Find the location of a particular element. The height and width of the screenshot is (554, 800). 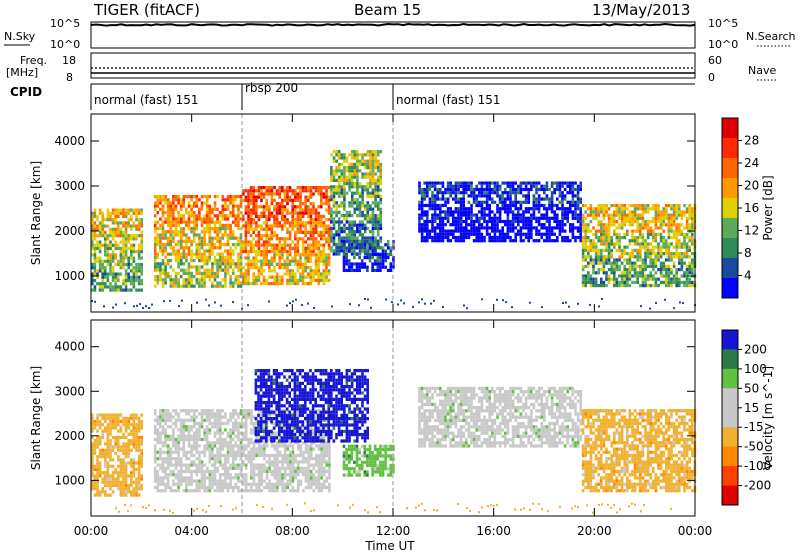

colorbar-tick-label: 12 is located at coordinates (751, 231).